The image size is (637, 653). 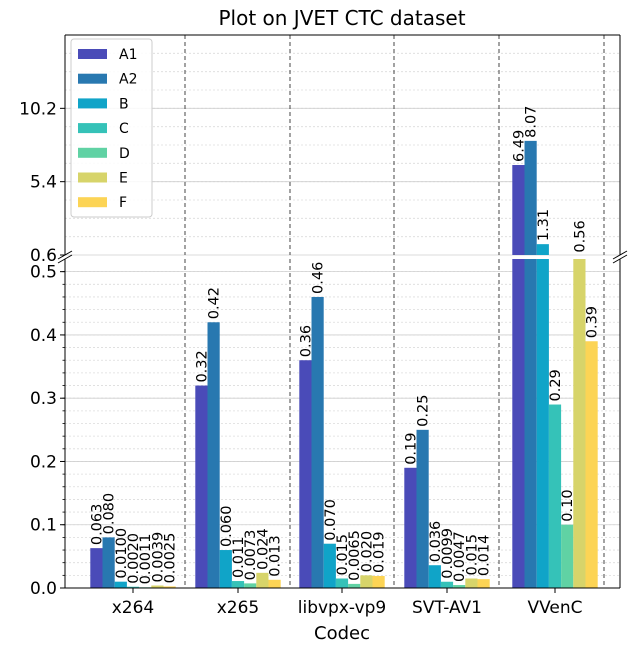 What do you see at coordinates (134, 558) in the screenshot?
I see `data-label: 0.0020` at bounding box center [134, 558].